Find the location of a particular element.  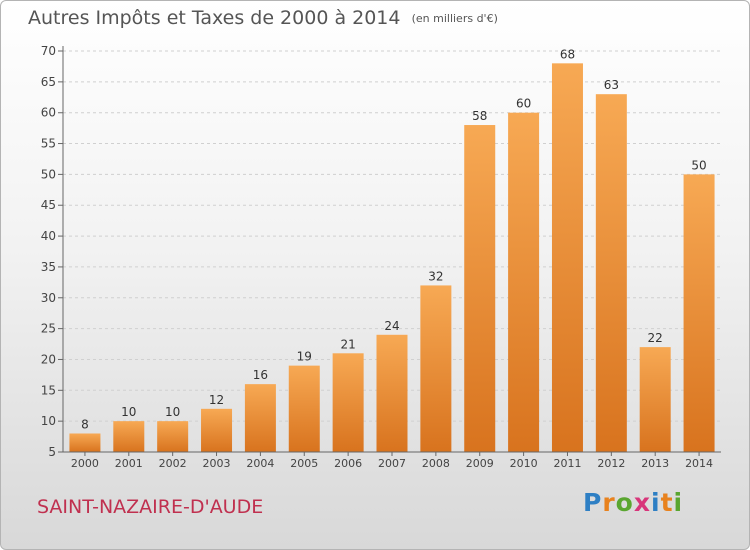

data-label: 12 is located at coordinates (216, 400).